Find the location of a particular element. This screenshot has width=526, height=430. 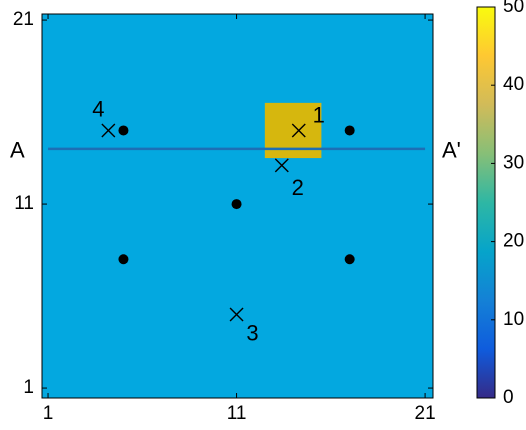

y-tick-label: 1 is located at coordinates (28, 387).